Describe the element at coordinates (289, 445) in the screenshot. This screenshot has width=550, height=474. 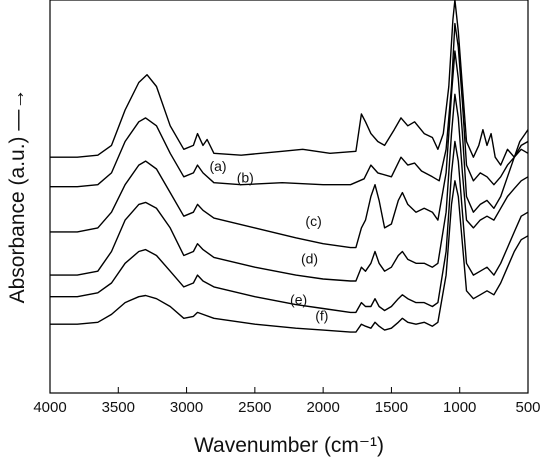
I see `x-axis-title: Wavenumber (cm⁻¹)` at that location.